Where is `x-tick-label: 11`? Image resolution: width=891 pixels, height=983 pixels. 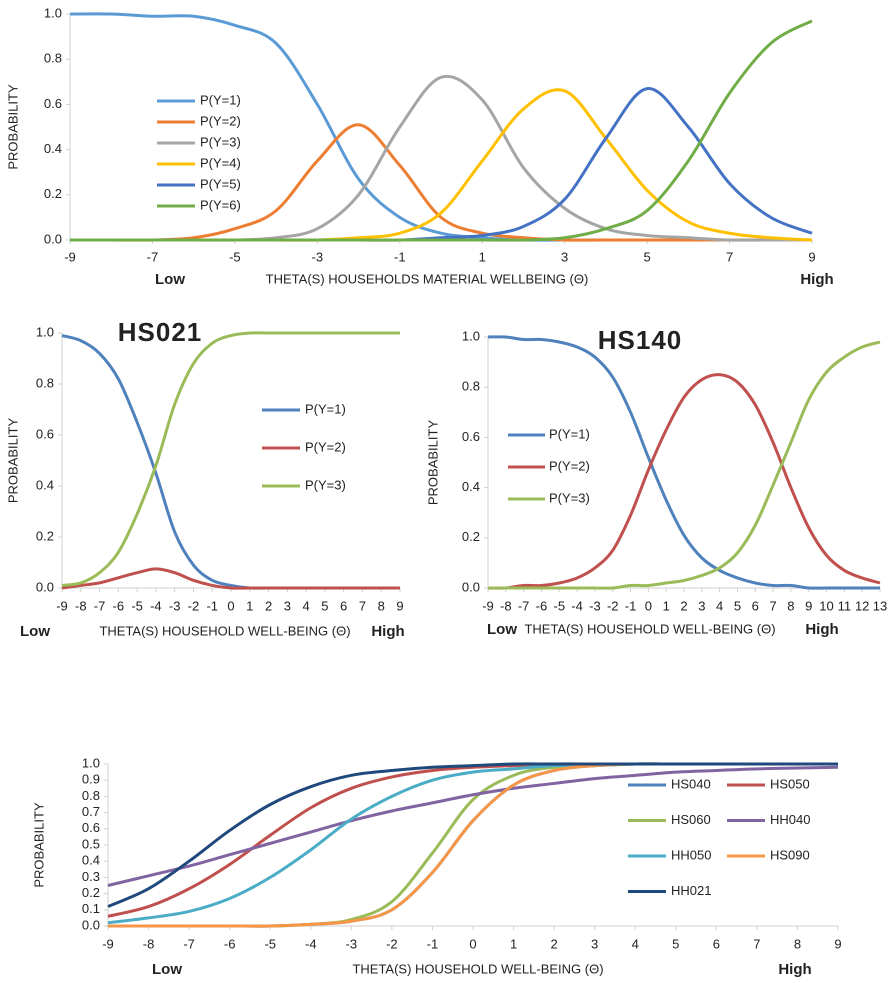 x-tick-label: 11 is located at coordinates (845, 605).